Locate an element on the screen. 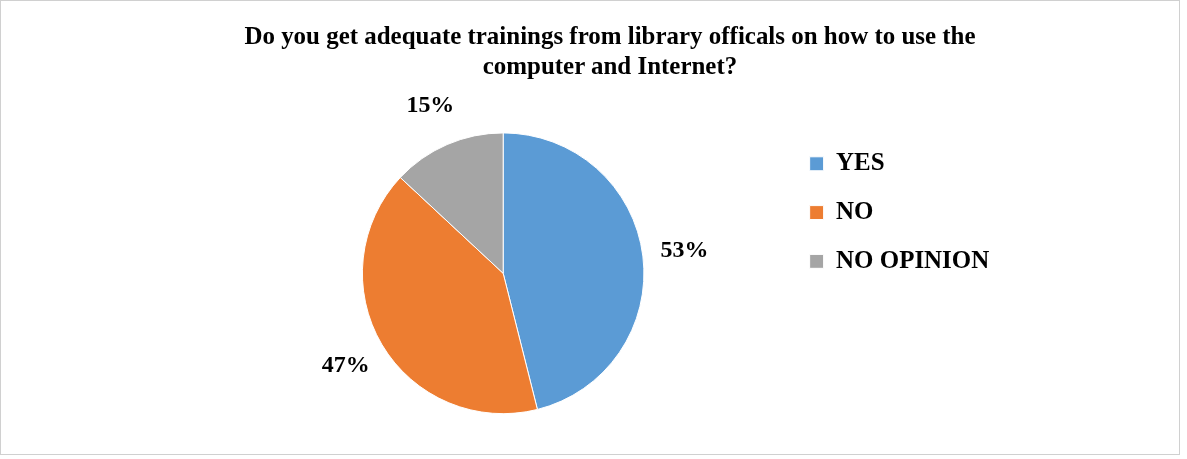  data-label: 47% is located at coordinates (345, 364).